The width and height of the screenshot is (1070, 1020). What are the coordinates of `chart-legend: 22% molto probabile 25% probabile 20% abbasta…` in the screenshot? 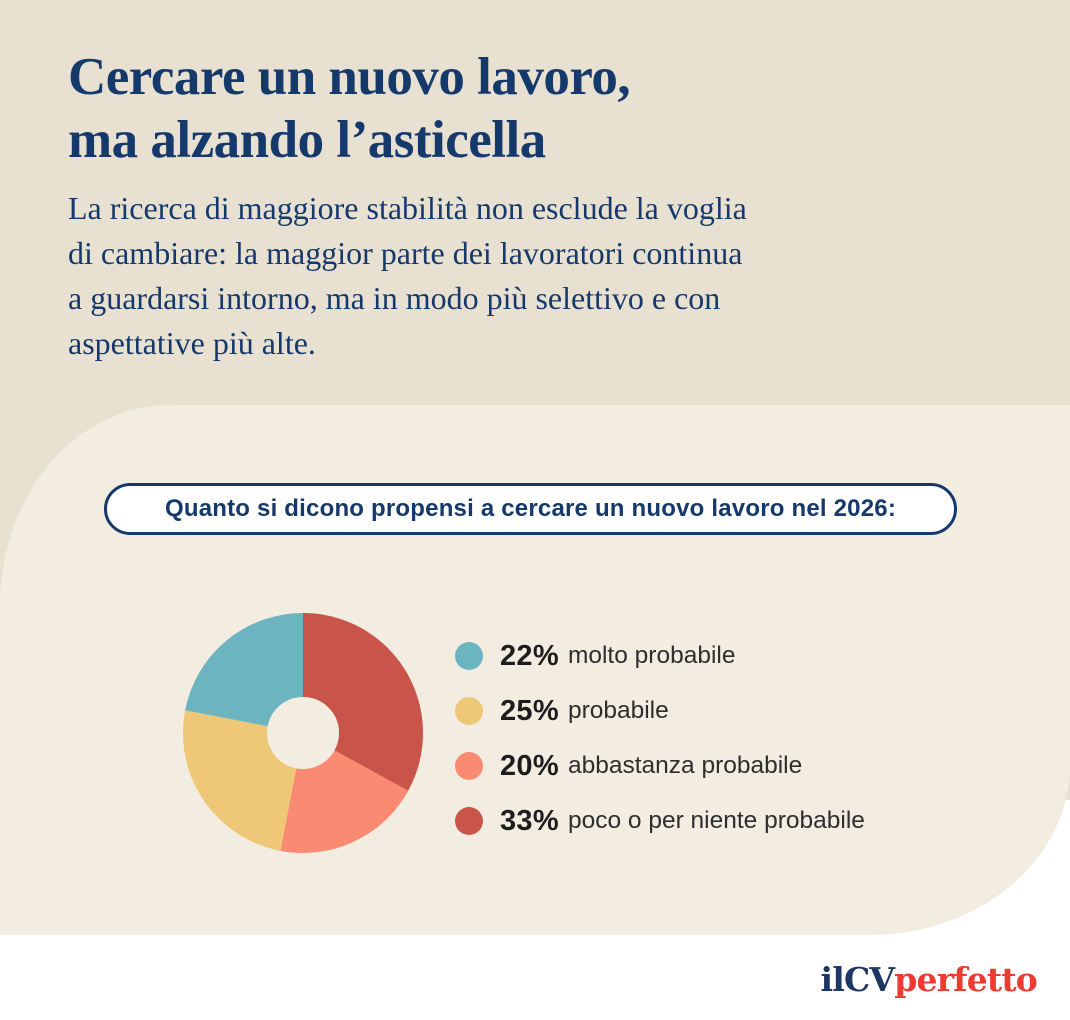 It's located at (660, 738).